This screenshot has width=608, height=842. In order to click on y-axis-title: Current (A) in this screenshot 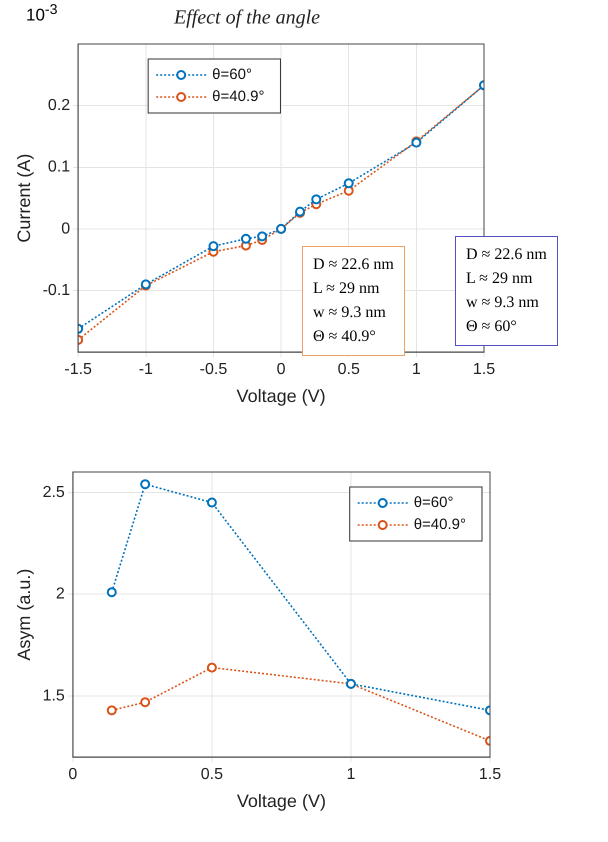, I will do `click(24, 198)`.